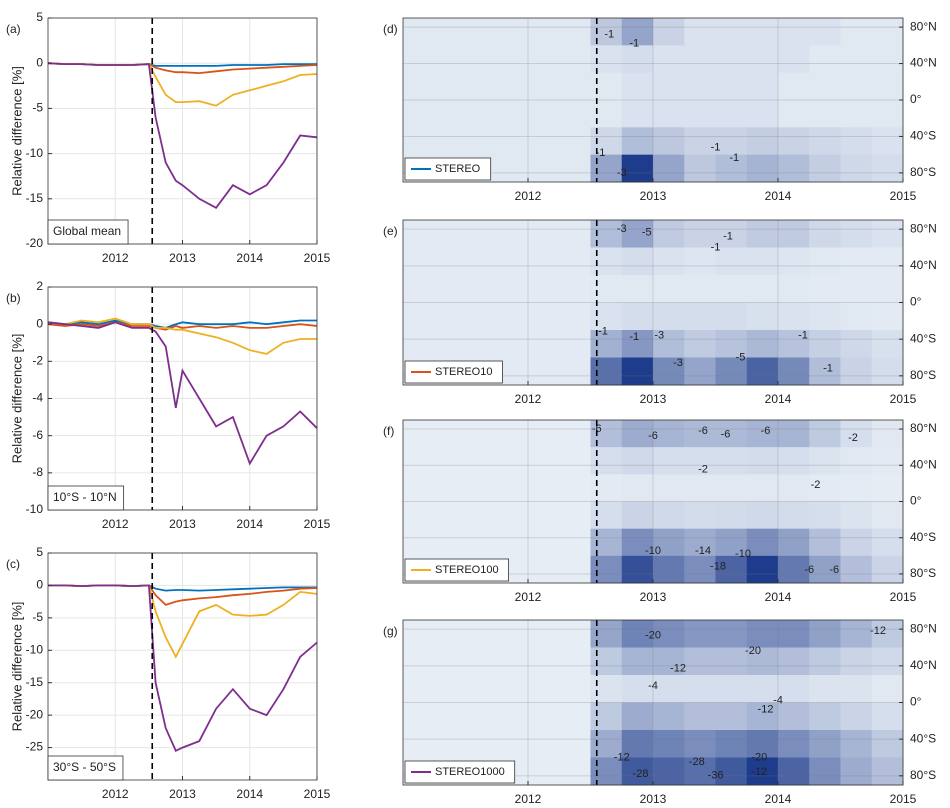 This screenshot has height=808, width=950. I want to click on contour-label: -3, so click(622, 229).